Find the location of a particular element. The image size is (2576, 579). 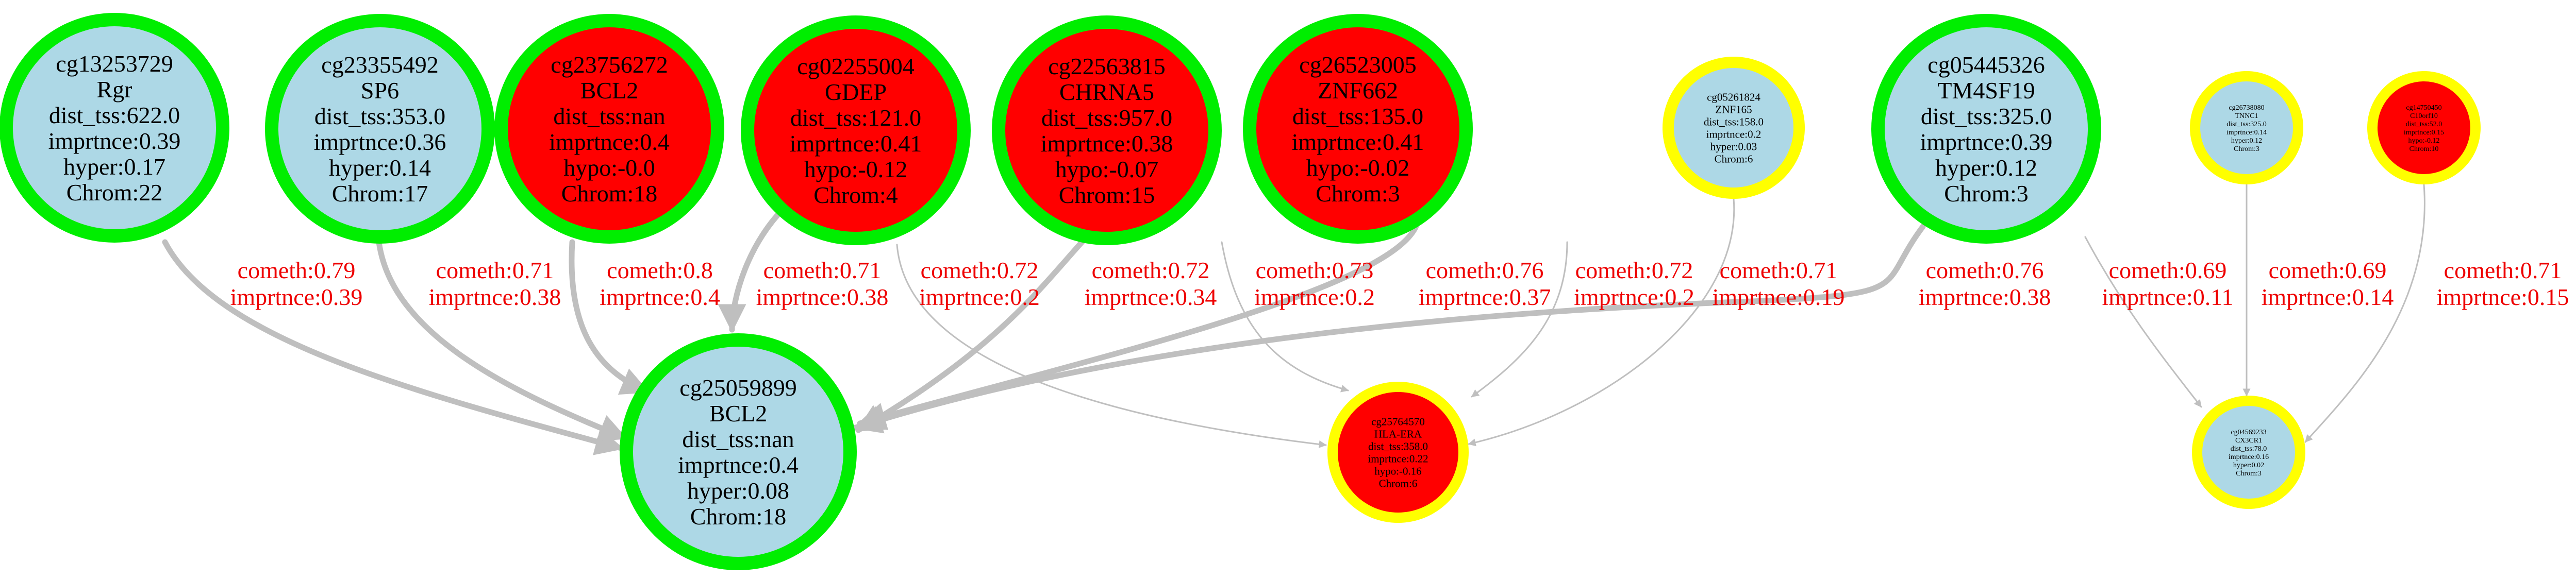

edge-label-cg05261824-to-cg25764570: cometh:0.71 imprtnce:0.19 is located at coordinates (1779, 283).